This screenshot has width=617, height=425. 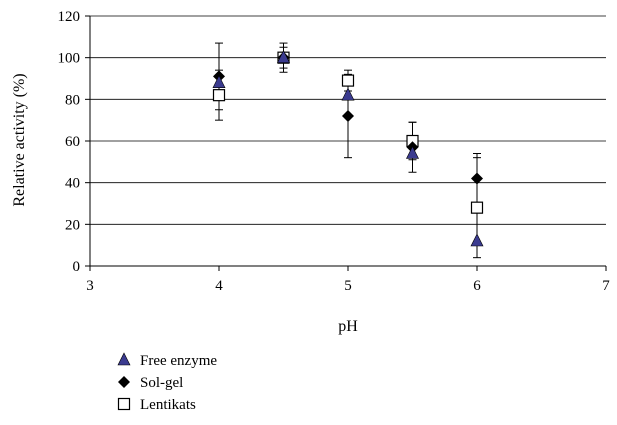 What do you see at coordinates (124, 359) in the screenshot?
I see `legend-marker-triangle` at bounding box center [124, 359].